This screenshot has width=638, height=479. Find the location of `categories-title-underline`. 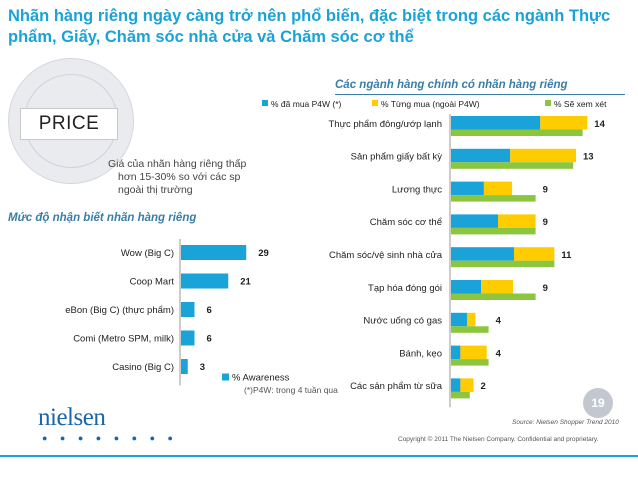

categories-title-underline is located at coordinates (480, 94).